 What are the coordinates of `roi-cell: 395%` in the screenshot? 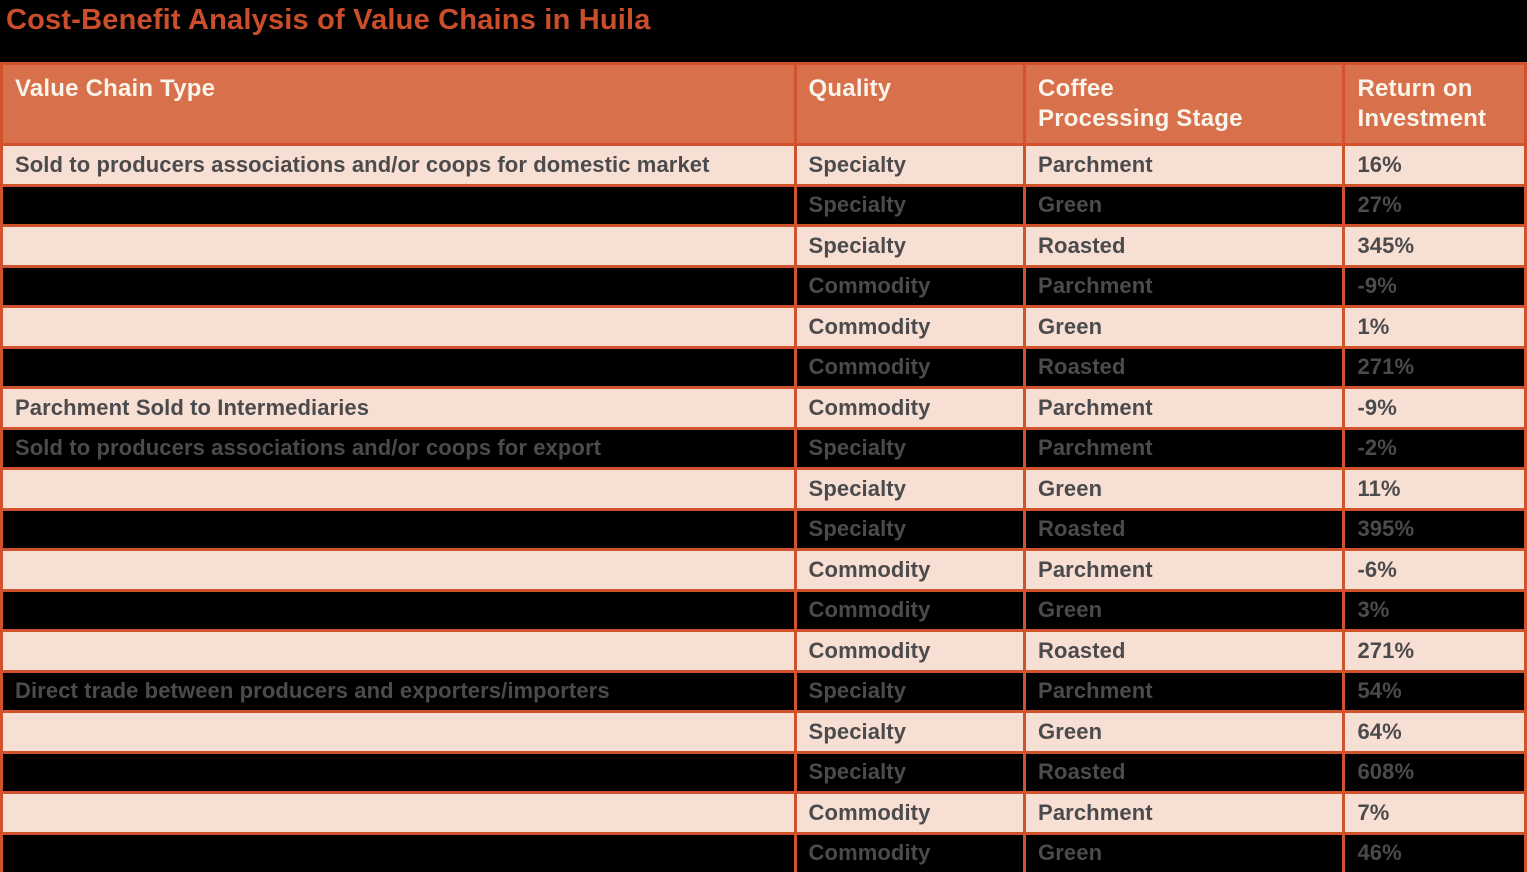 It's located at (1434, 529).